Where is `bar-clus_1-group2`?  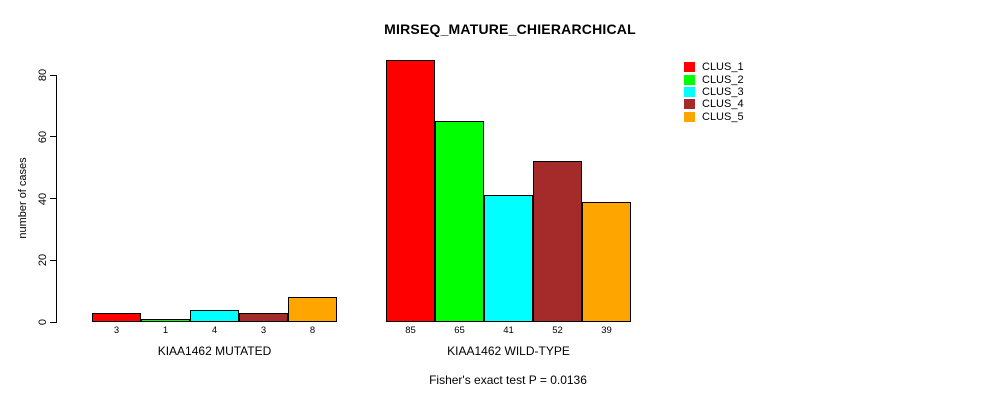 bar-clus_1-group2 is located at coordinates (410, 191).